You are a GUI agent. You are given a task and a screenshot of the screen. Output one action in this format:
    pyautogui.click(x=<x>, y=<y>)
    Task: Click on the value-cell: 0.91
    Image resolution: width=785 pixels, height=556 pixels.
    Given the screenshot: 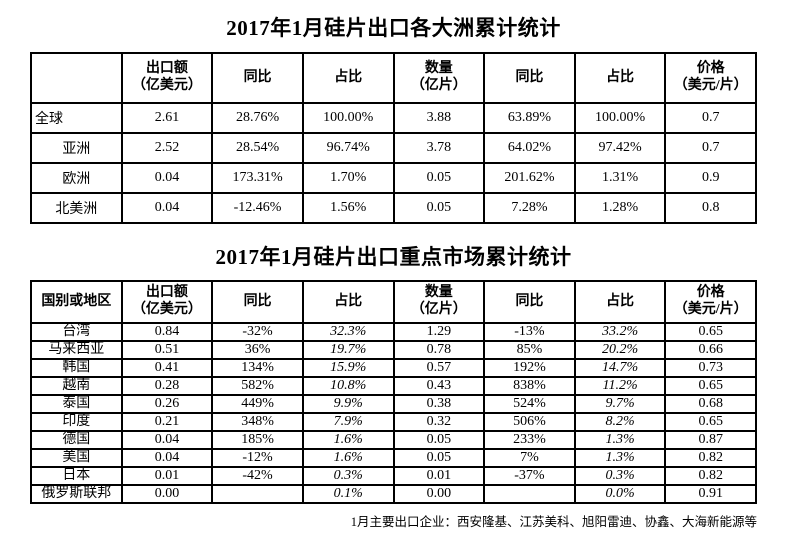 What is the action you would take?
    pyautogui.click(x=710, y=494)
    